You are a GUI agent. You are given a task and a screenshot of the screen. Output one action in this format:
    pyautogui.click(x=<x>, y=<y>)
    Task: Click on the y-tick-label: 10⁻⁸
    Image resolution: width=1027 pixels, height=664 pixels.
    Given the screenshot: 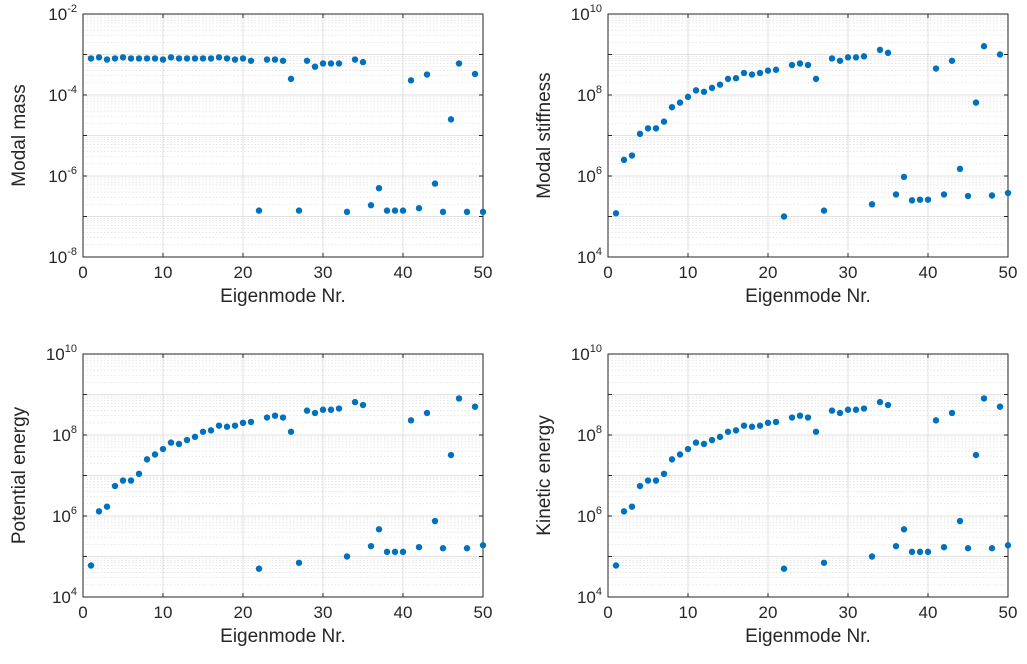 What is the action you would take?
    pyautogui.click(x=62, y=256)
    